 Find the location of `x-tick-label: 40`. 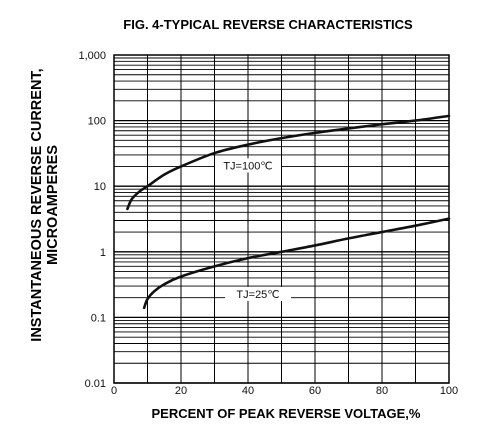

x-tick-label: 40 is located at coordinates (248, 391).